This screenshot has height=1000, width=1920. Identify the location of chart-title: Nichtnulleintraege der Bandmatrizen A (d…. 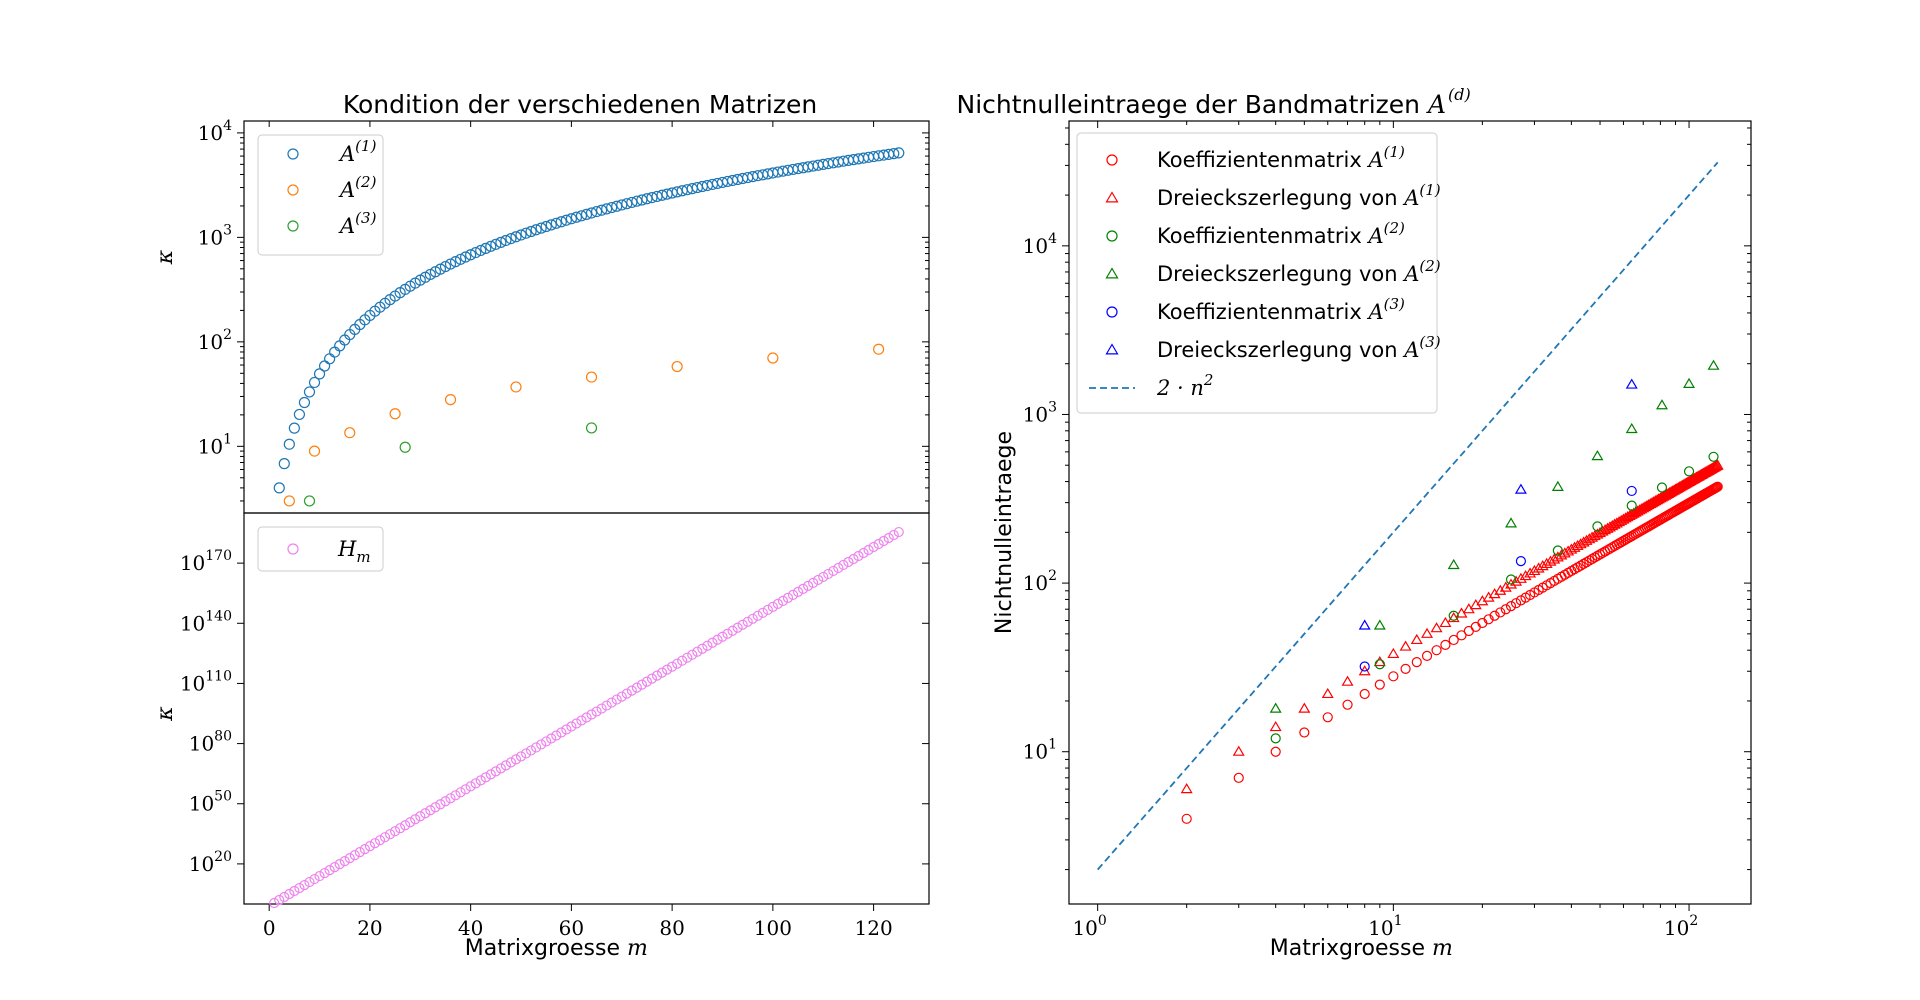
(1214, 102).